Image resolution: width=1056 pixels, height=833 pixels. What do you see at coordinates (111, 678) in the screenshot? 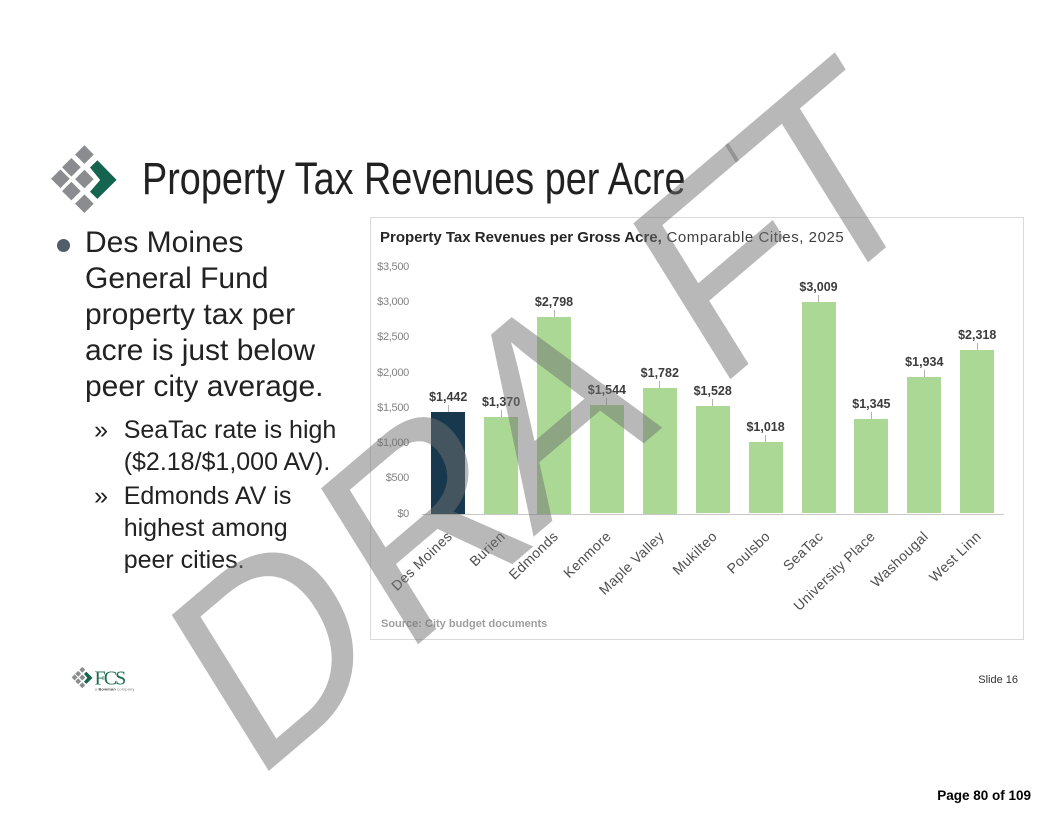
I see `svg-text: FCS` at bounding box center [111, 678].